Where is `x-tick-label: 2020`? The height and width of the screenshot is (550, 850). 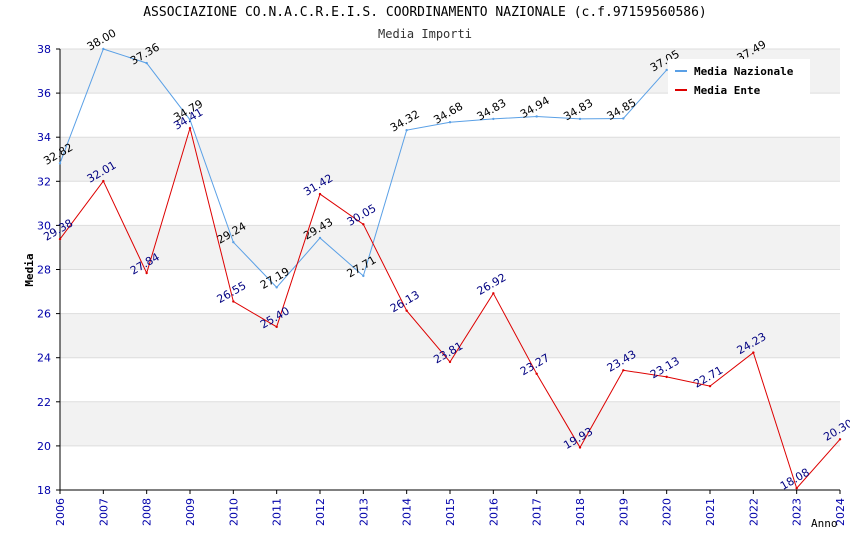 x-tick-label: 2020 is located at coordinates (667, 512).